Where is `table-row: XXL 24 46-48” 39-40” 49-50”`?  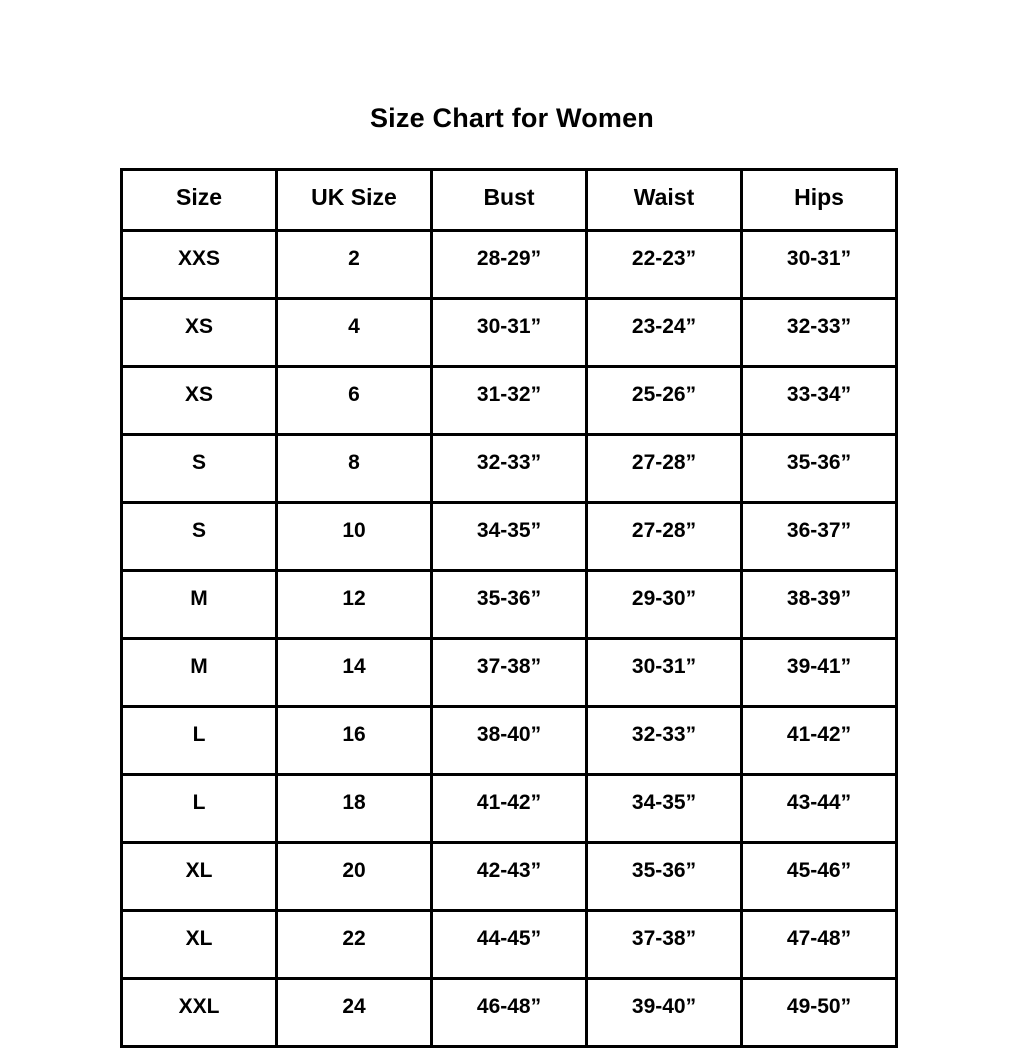
table-row: XXL 24 46-48” 39-40” 49-50” is located at coordinates (509, 1012).